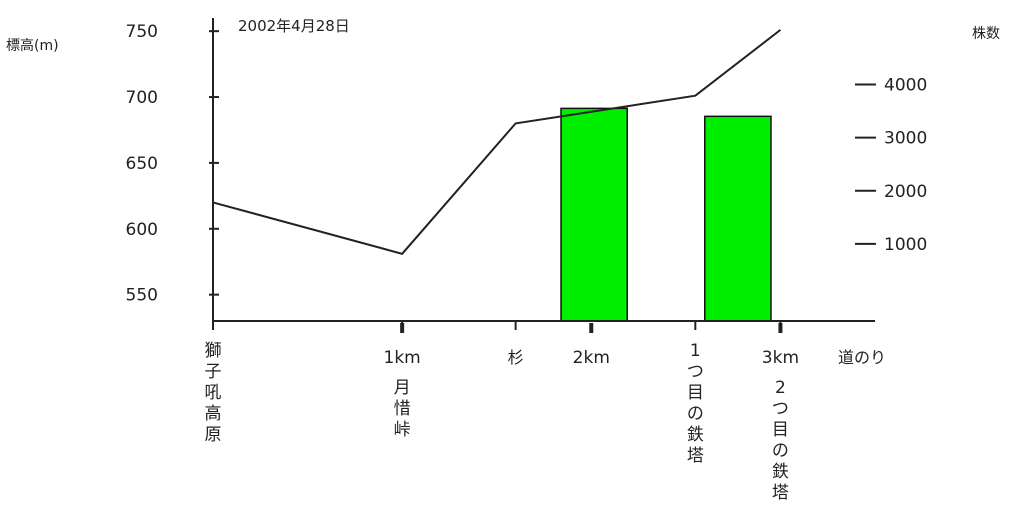  What do you see at coordinates (402, 358) in the screenshot?
I see `x-tick-label: 1km` at bounding box center [402, 358].